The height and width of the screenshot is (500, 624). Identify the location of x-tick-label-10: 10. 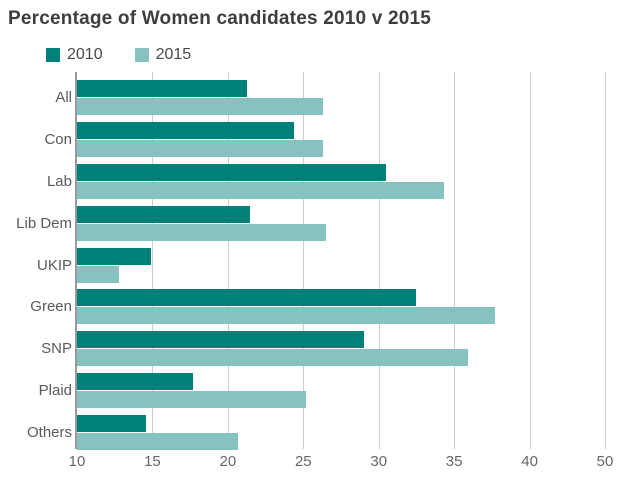
(77, 461).